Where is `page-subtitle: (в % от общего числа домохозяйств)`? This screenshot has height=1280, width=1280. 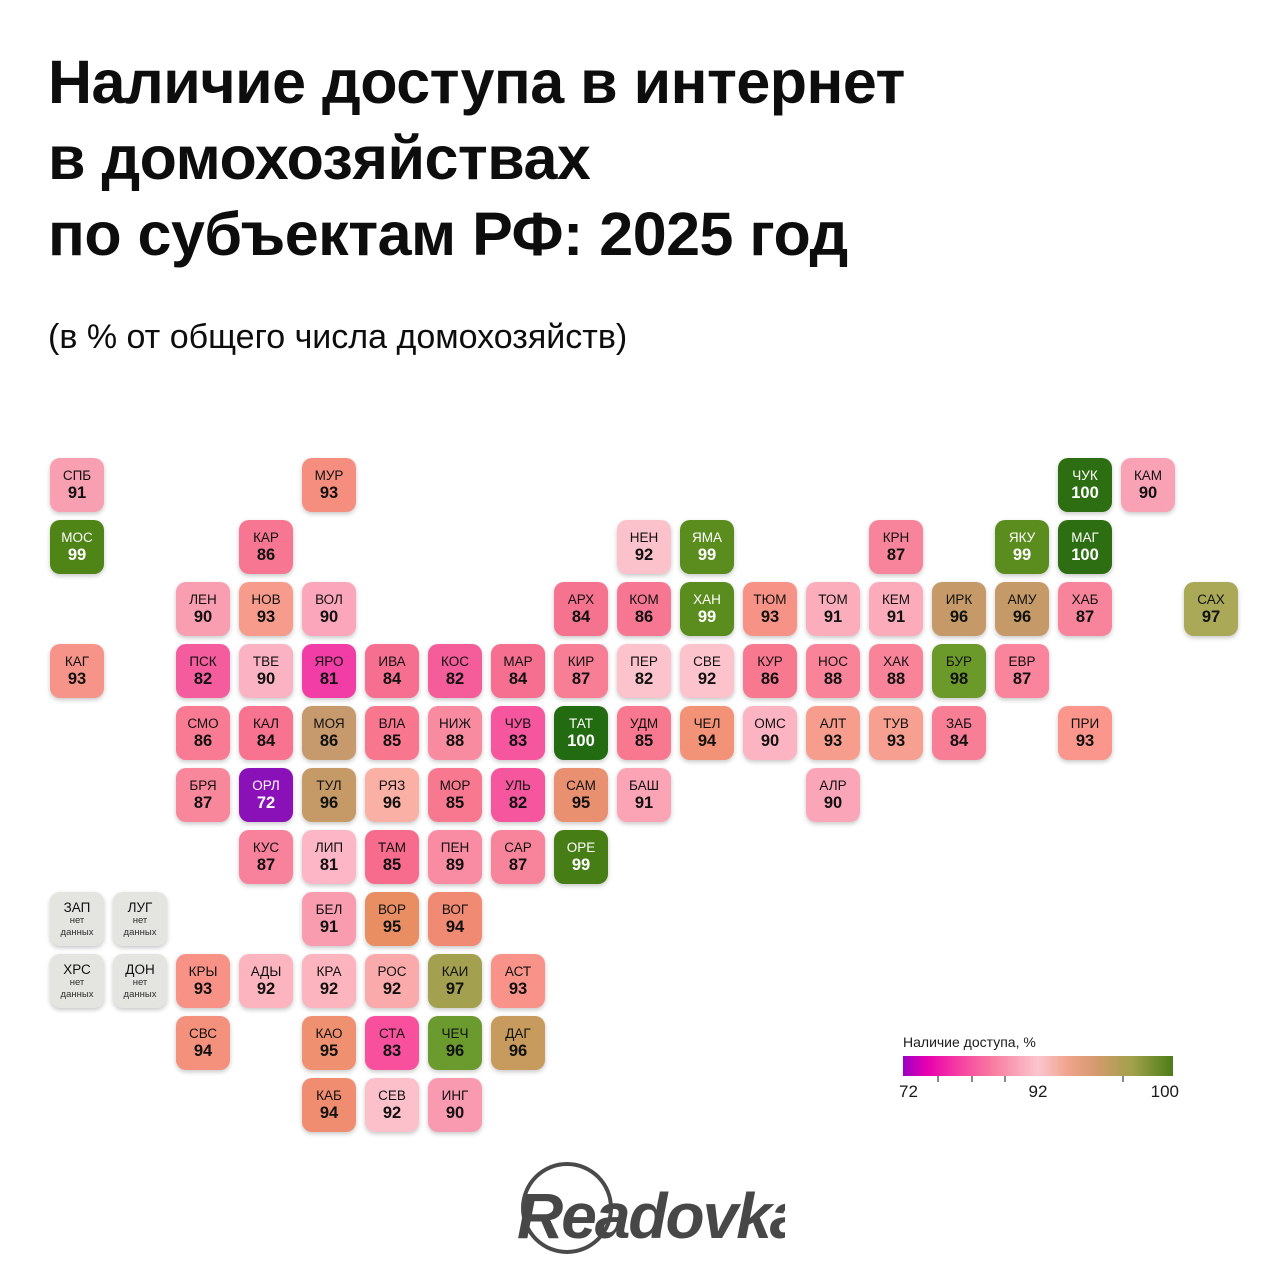 page-subtitle: (в % от общего числа домохозяйств) is located at coordinates (338, 337).